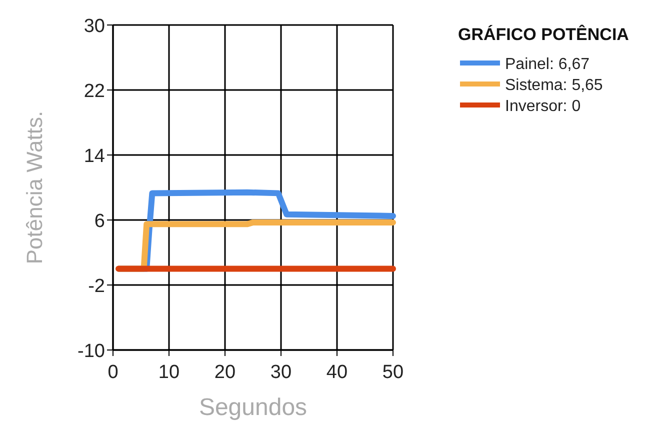 The width and height of the screenshot is (671, 429). I want to click on x-tick-label: 30, so click(281, 372).